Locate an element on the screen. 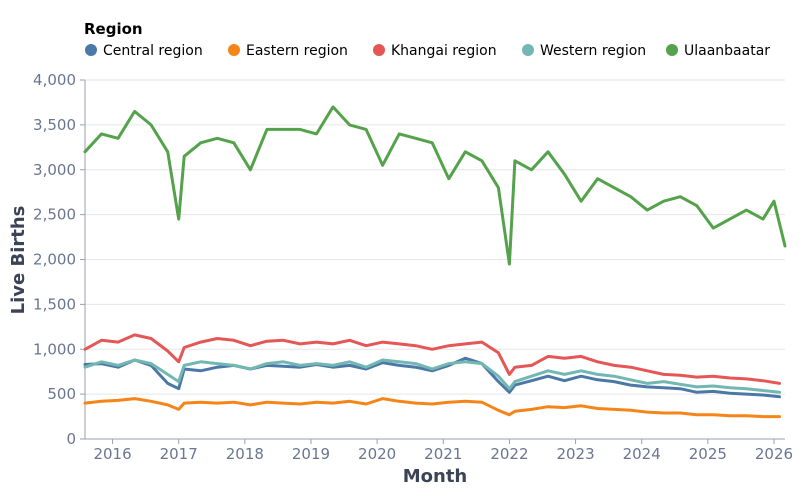  y-axis: 0 500 1,000 1,500 2,000 2,500 3,000 3,500 4,000 is located at coordinates (59, 259).